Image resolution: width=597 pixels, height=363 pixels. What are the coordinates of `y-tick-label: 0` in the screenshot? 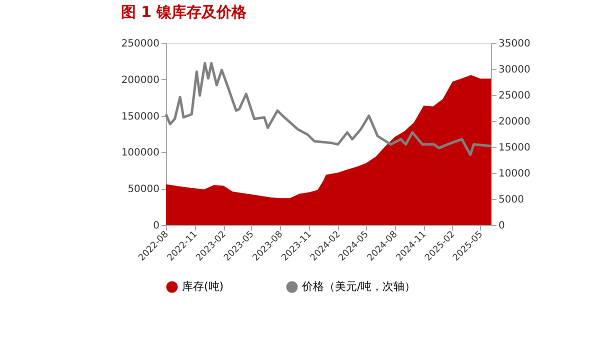 It's located at (156, 226).